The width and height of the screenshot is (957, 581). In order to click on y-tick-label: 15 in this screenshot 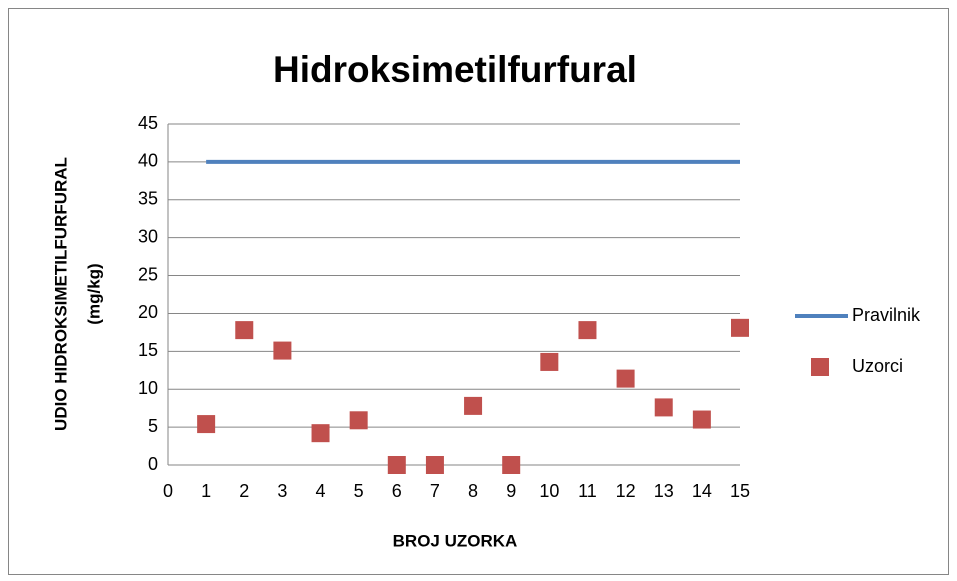, I will do `click(148, 350)`.